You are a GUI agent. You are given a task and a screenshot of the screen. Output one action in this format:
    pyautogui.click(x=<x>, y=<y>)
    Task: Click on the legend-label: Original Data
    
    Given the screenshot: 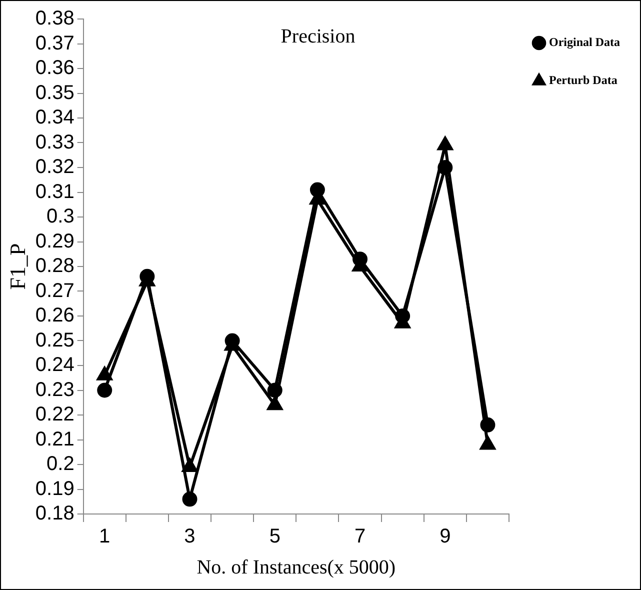 What is the action you would take?
    pyautogui.click(x=584, y=42)
    